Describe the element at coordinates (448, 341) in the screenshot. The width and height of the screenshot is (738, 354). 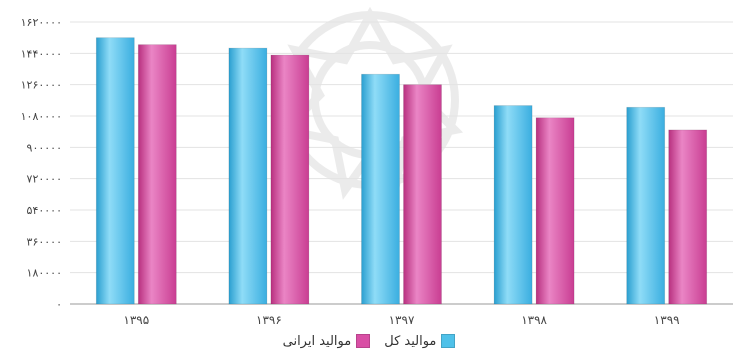
I see `legend-swatch-total` at that location.